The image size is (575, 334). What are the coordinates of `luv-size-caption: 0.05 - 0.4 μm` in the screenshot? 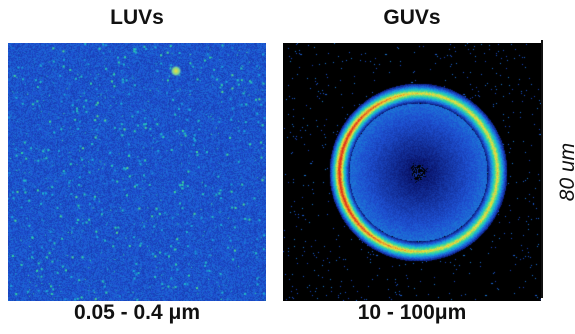 It's located at (137, 312).